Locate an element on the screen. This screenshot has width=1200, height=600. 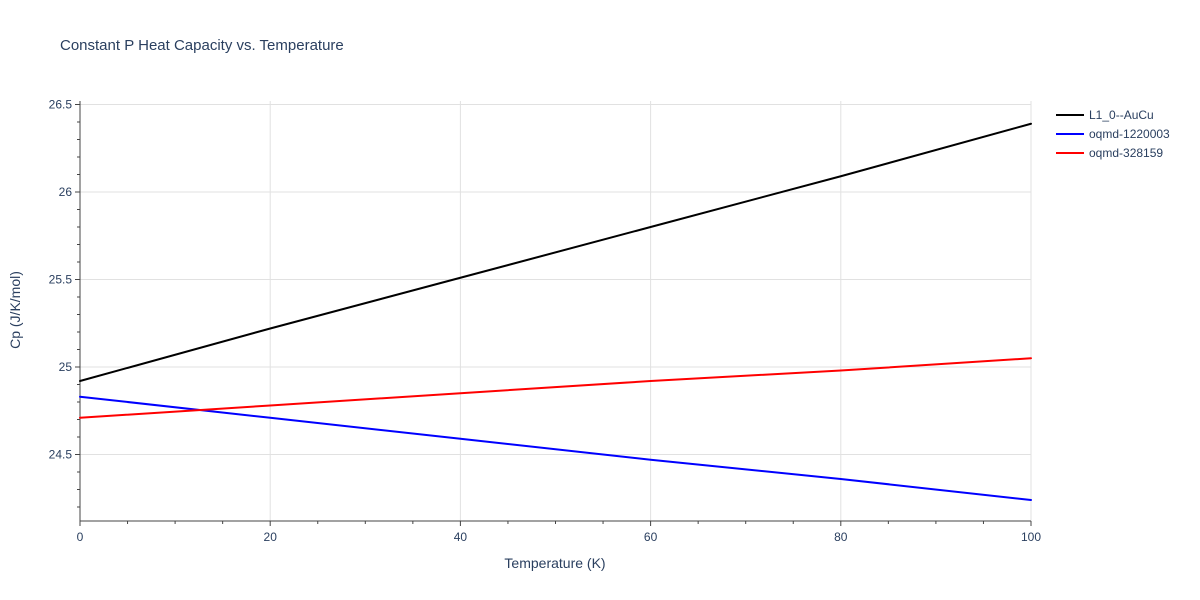
x-tick-label-1: 20 is located at coordinates (271, 537).